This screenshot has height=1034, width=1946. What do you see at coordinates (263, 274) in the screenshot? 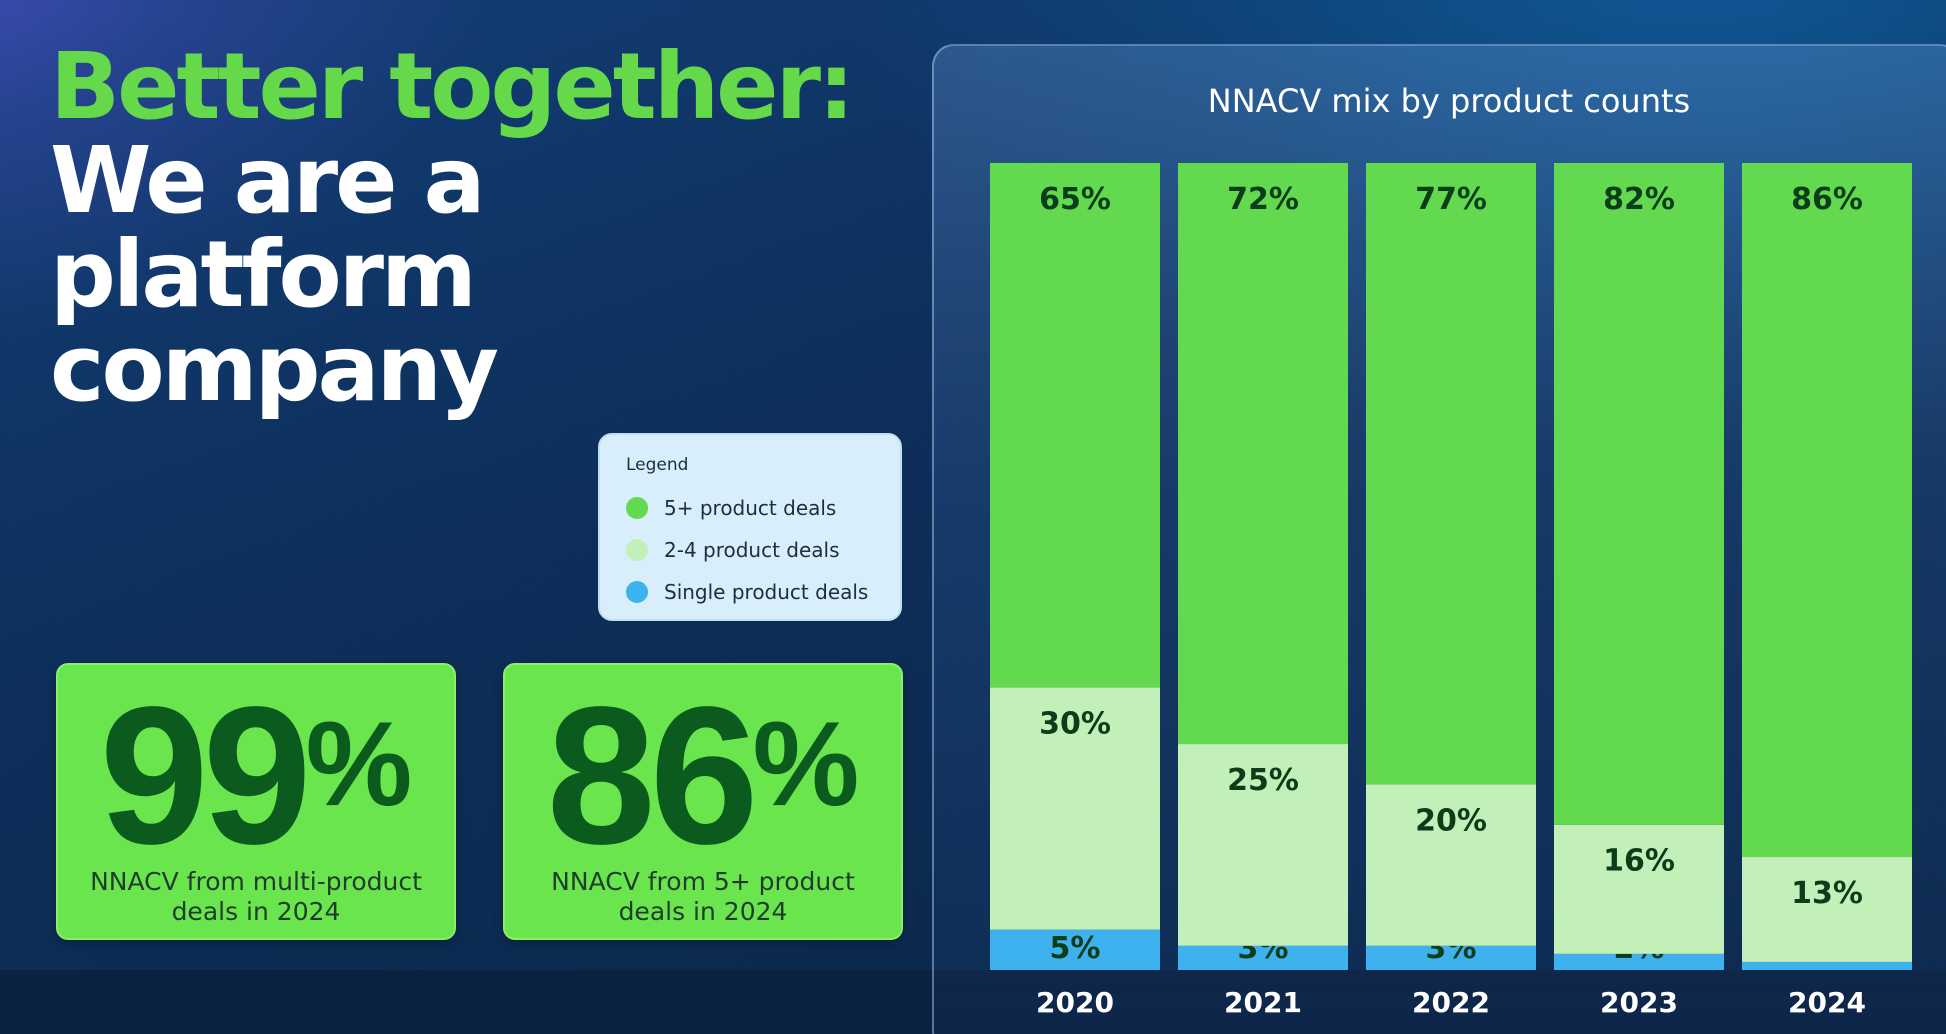
I see `headline-line-3: platform` at bounding box center [263, 274].